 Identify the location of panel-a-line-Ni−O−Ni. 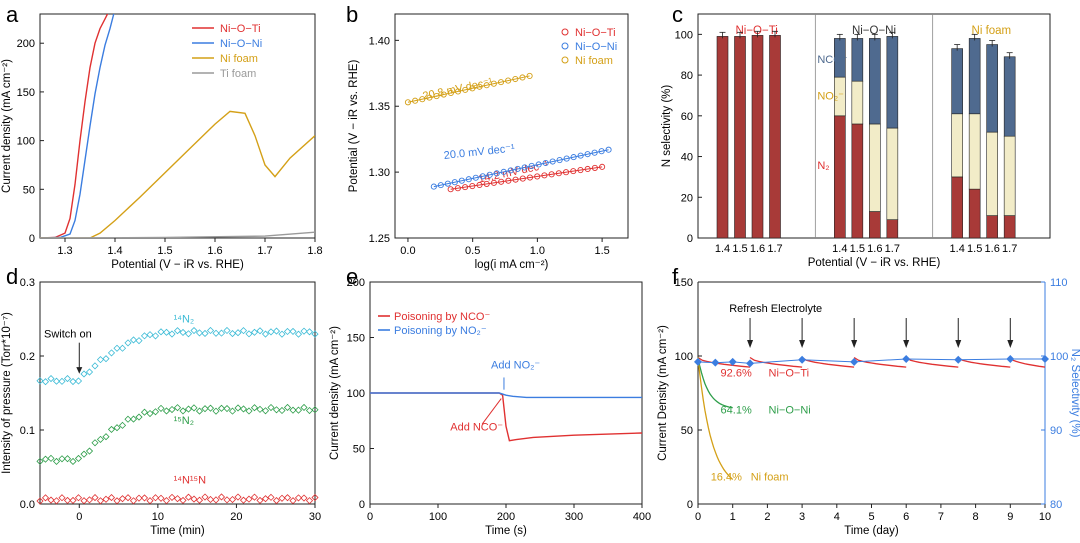
(77, 126).